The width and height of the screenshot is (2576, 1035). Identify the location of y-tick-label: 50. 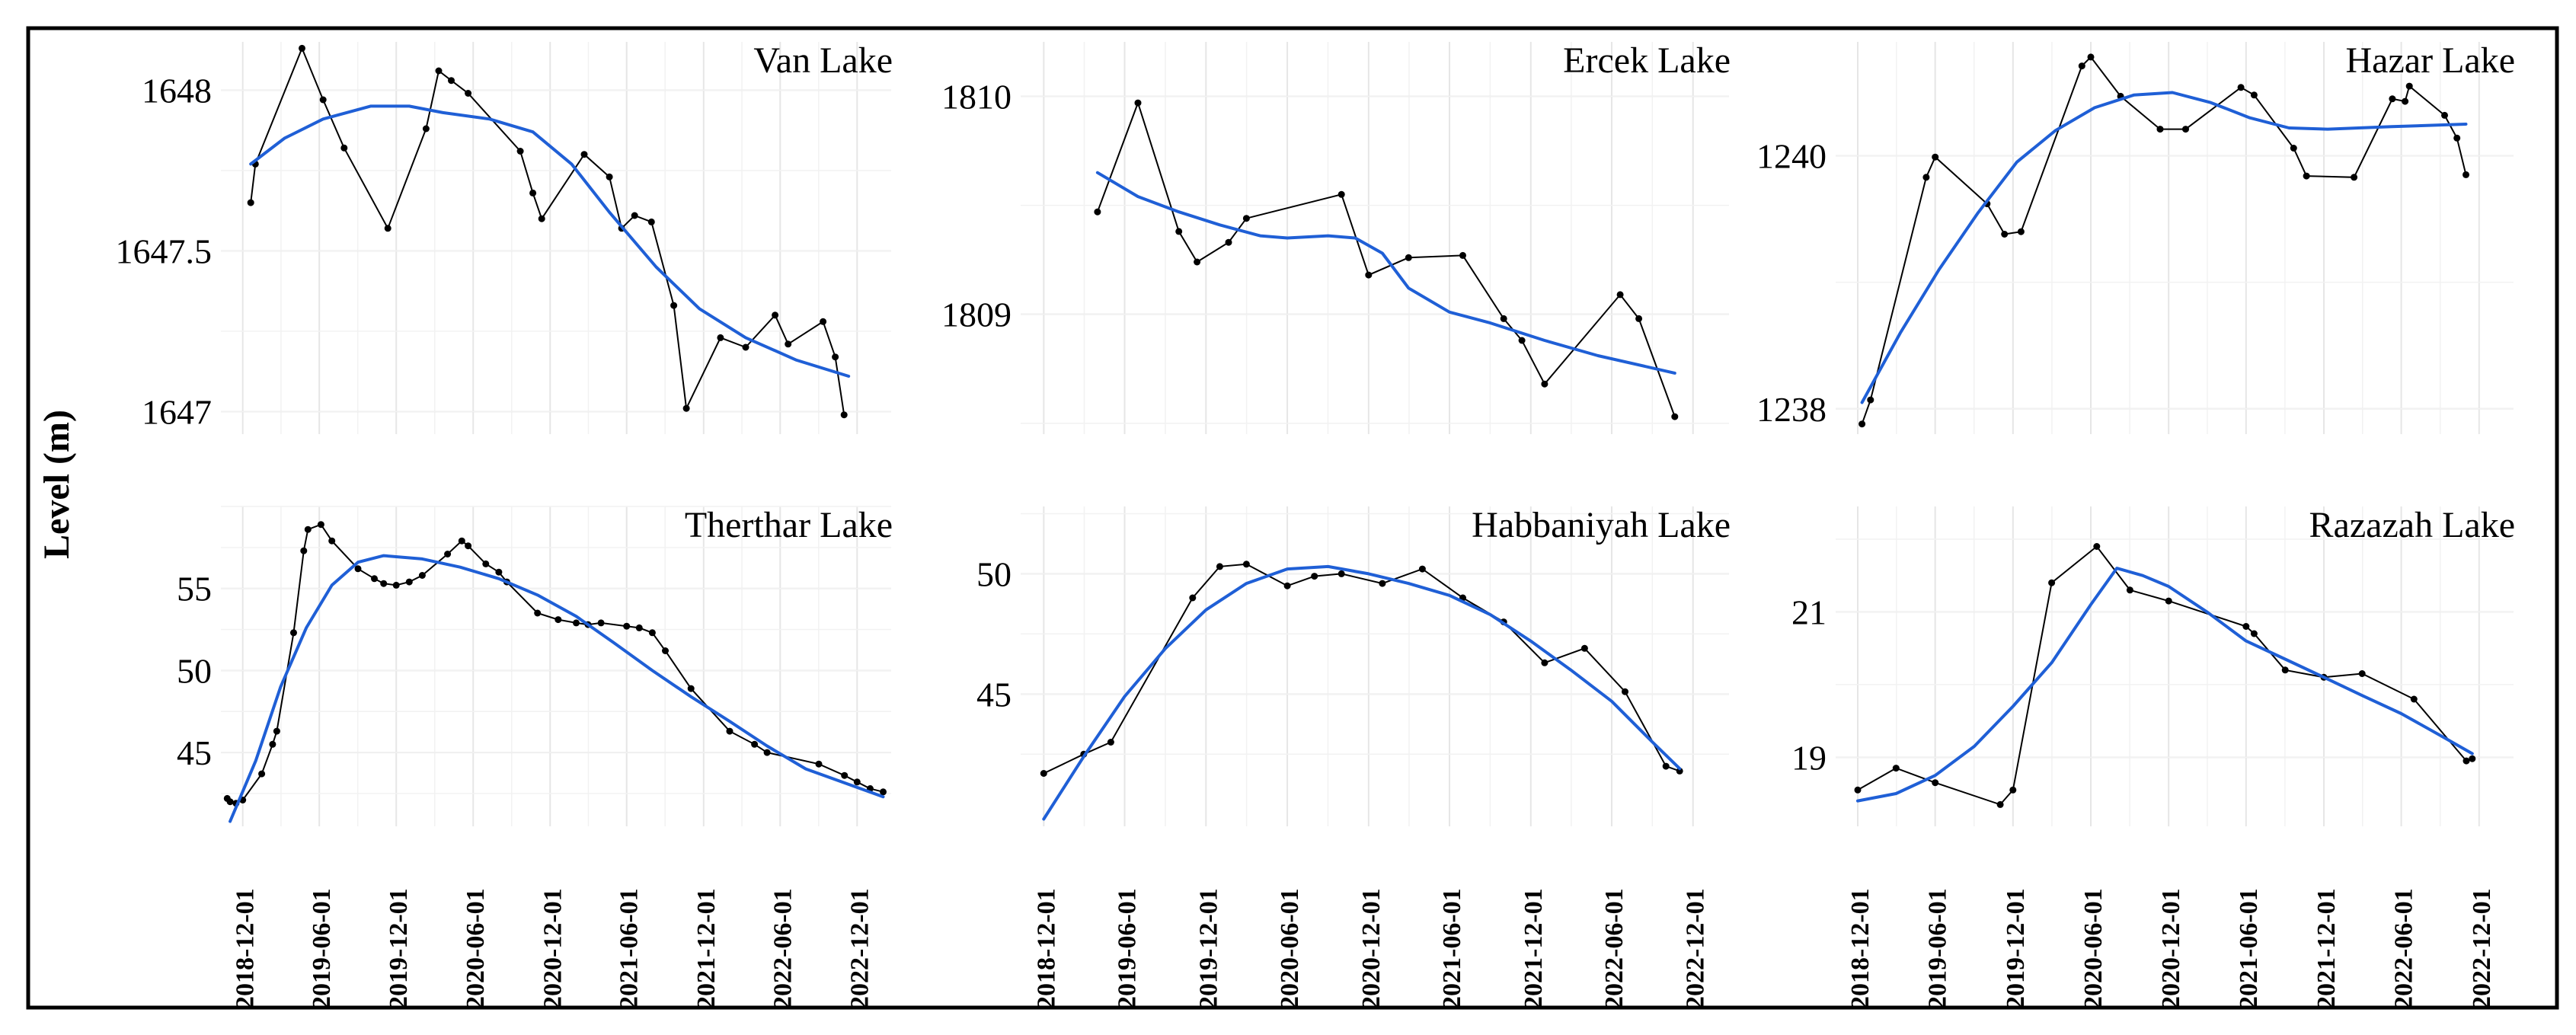
(195, 670).